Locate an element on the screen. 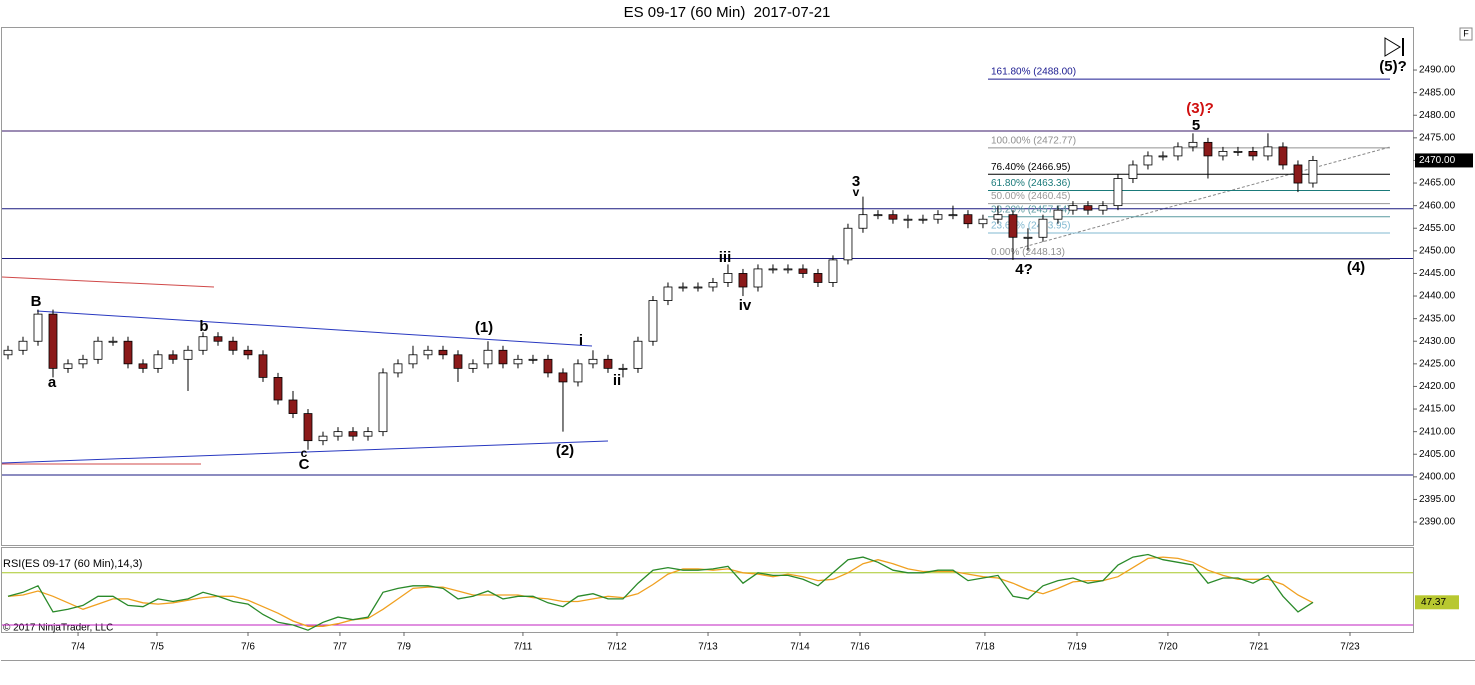  fib-label: 76.40% (2466.95) is located at coordinates (1031, 167).